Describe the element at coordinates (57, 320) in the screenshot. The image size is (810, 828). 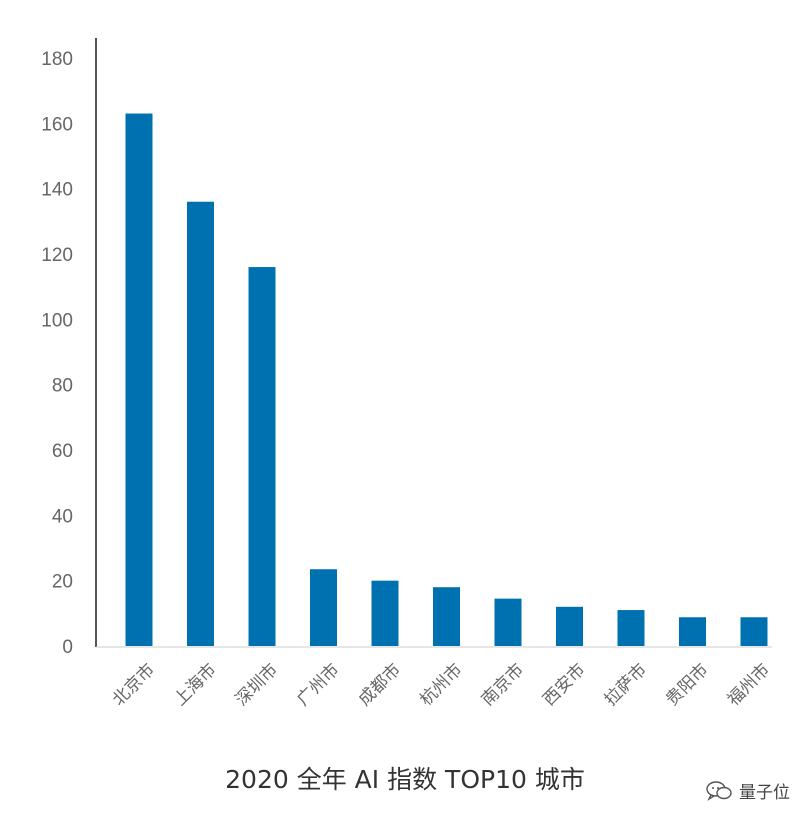
I see `y-tick-label: 100` at that location.